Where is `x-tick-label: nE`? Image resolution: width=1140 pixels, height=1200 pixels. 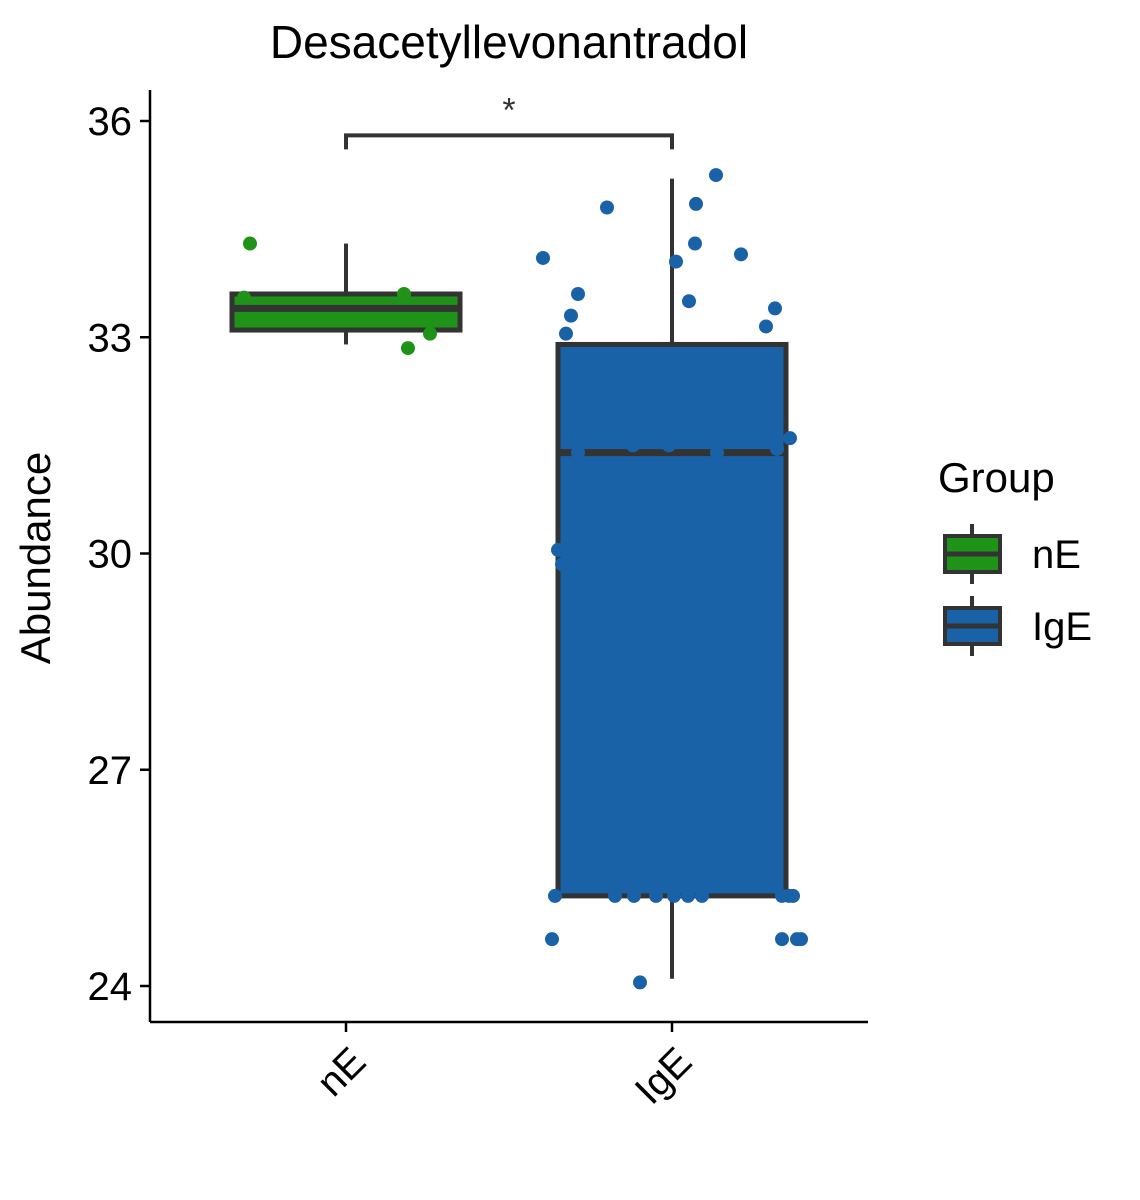
x-tick-label: nE is located at coordinates (342, 1072).